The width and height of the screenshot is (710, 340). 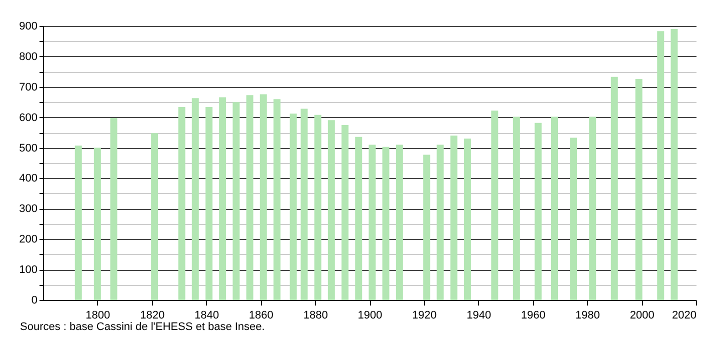 I want to click on y-tick-label: 400, so click(x=28, y=178).